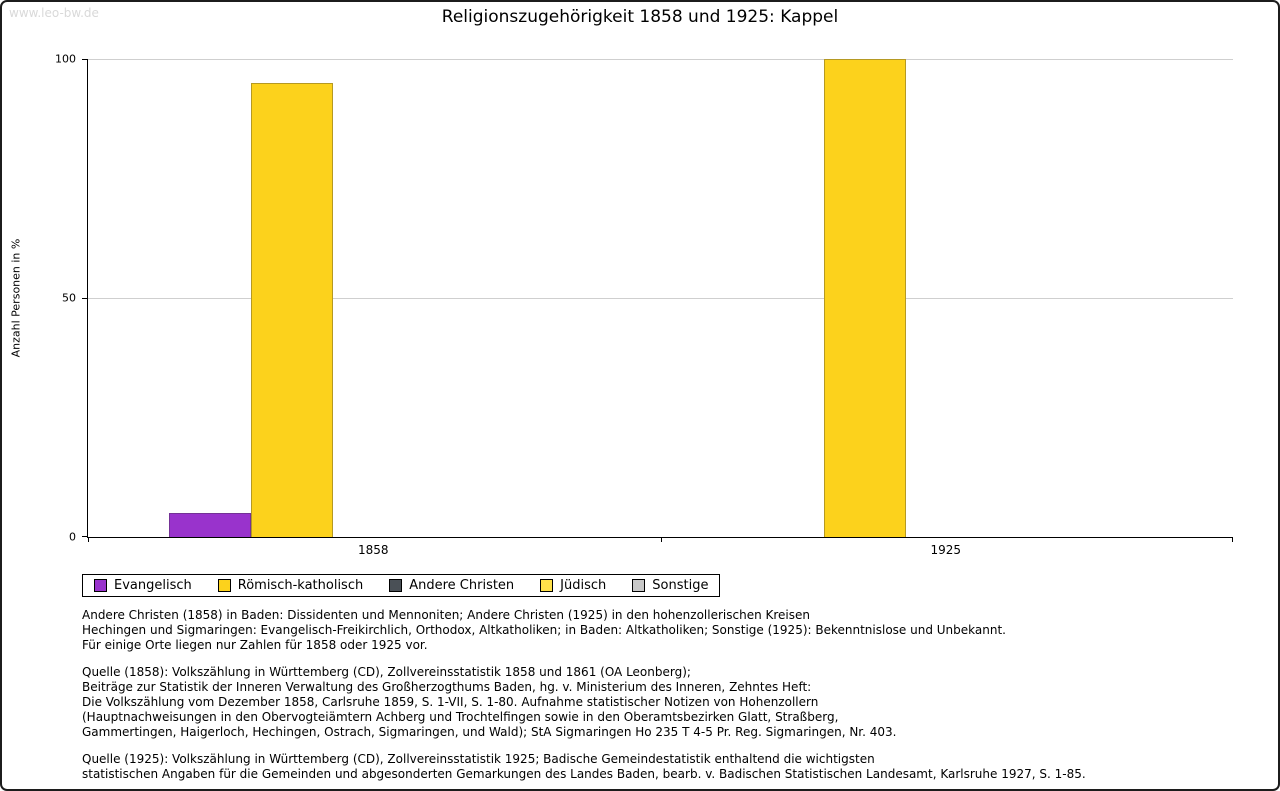 This screenshot has width=1280, height=791. Describe the element at coordinates (65, 59) in the screenshot. I see `y-tick-label-100: 100` at that location.